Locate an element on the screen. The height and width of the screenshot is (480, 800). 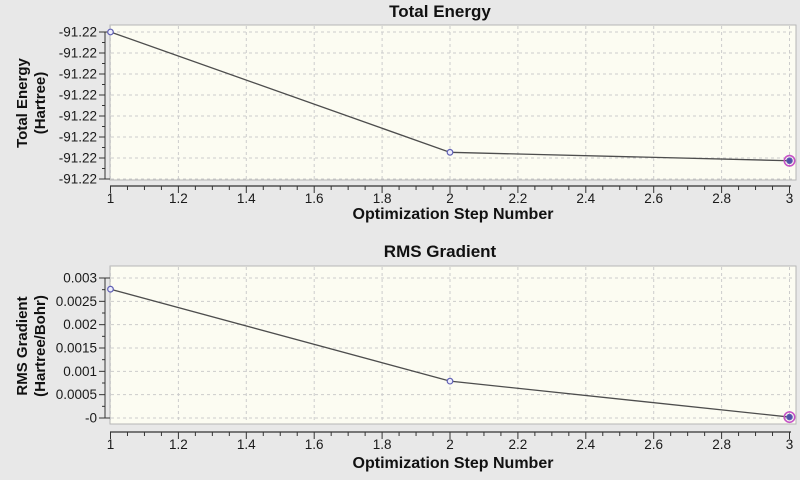
y-axis-title-line1: Total Energy is located at coordinates (22, 103).